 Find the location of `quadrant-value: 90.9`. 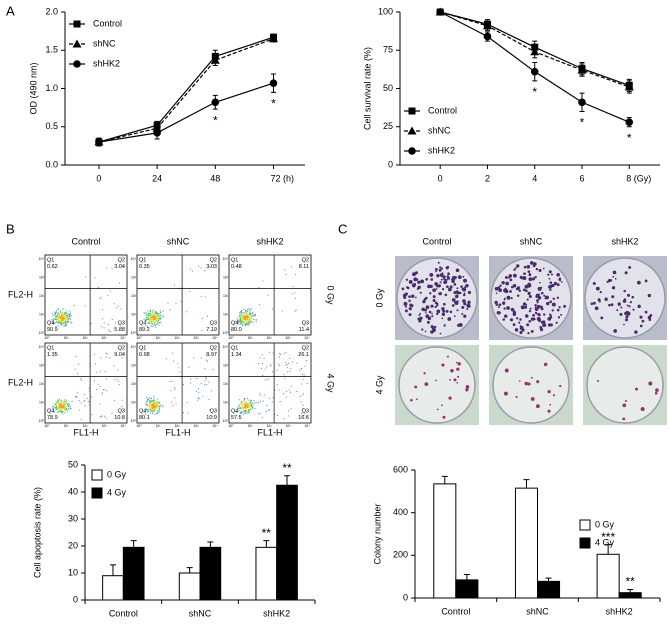

quadrant-value: 90.9 is located at coordinates (52, 330).